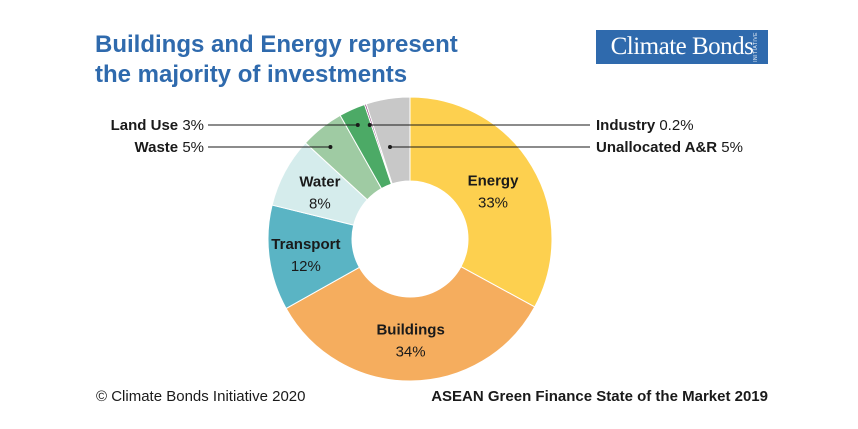 The height and width of the screenshot is (429, 858). Describe the element at coordinates (676, 125) in the screenshot. I see `label-value-industry: 0.2%` at that location.